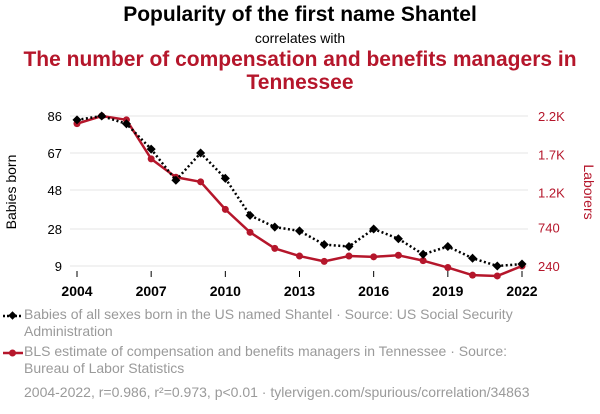 This screenshot has width=600, height=414. What do you see at coordinates (299, 291) in the screenshot?
I see `x-tick-label: 2013` at bounding box center [299, 291].